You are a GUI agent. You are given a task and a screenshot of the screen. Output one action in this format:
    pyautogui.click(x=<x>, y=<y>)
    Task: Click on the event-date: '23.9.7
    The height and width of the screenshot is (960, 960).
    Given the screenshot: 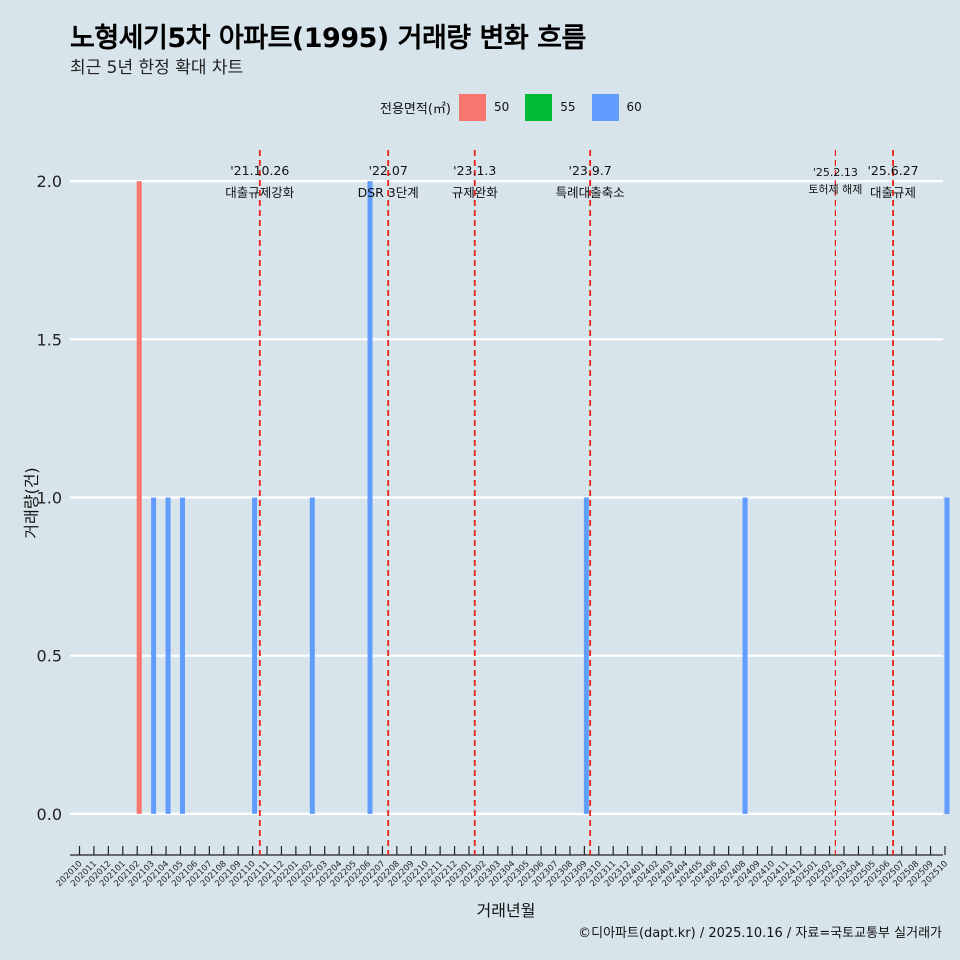 What is the action you would take?
    pyautogui.click(x=590, y=170)
    